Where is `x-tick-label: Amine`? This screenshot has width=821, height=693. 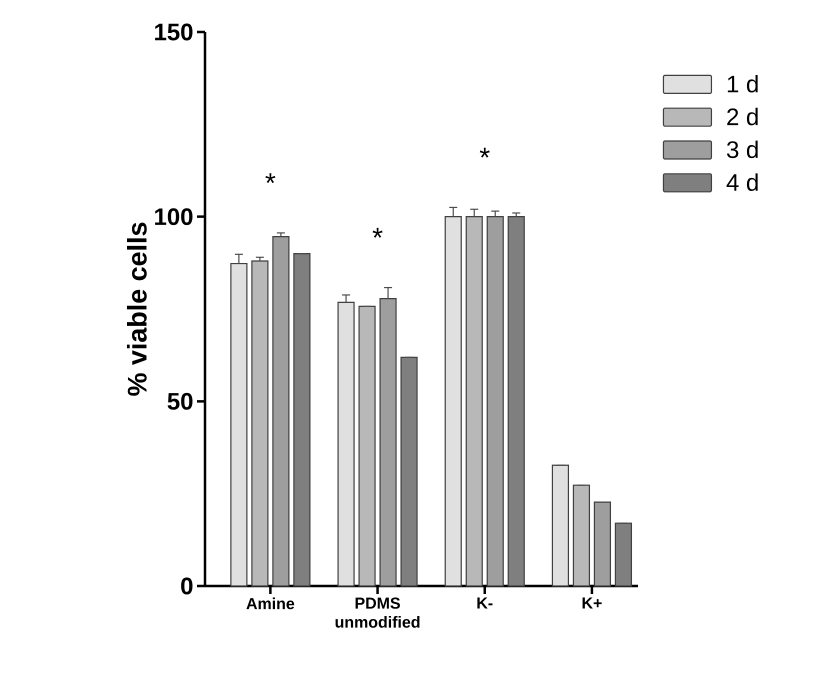
x-tick-label: Amine is located at coordinates (270, 604).